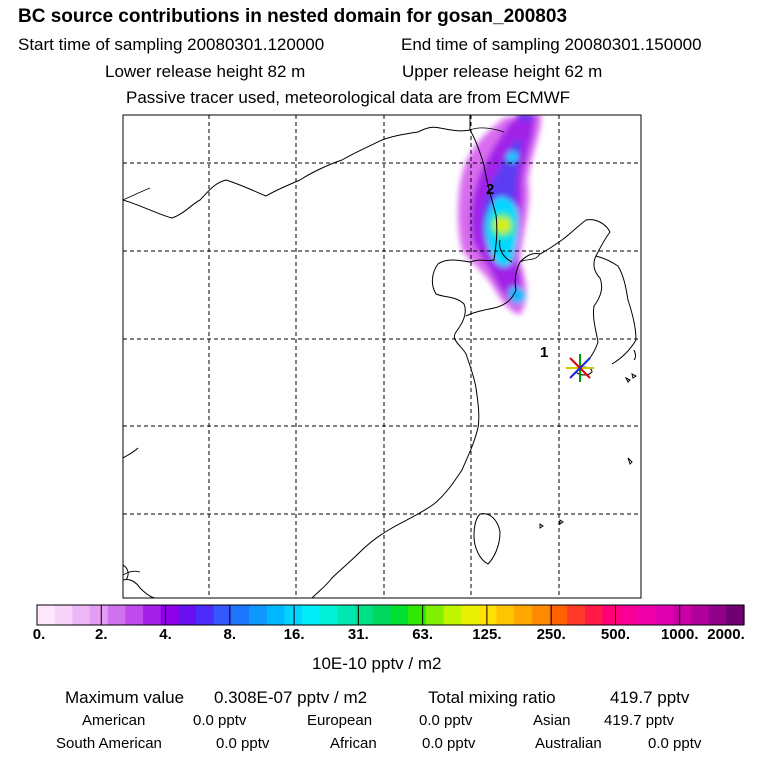 The width and height of the screenshot is (768, 768). I want to click on australian-value: 0.0 pptv, so click(675, 743).